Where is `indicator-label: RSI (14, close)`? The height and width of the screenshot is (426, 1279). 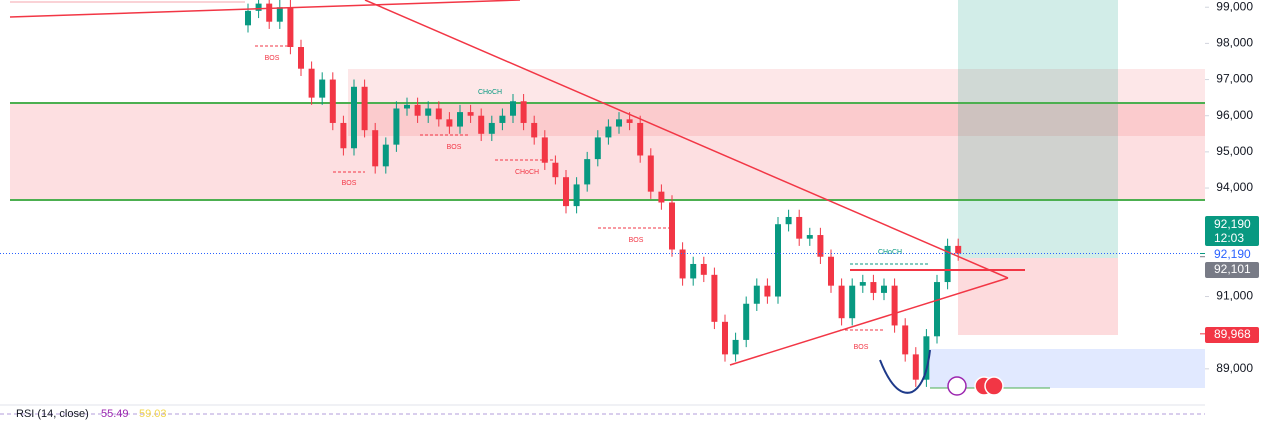 indicator-label: RSI (14, close) is located at coordinates (52, 414).